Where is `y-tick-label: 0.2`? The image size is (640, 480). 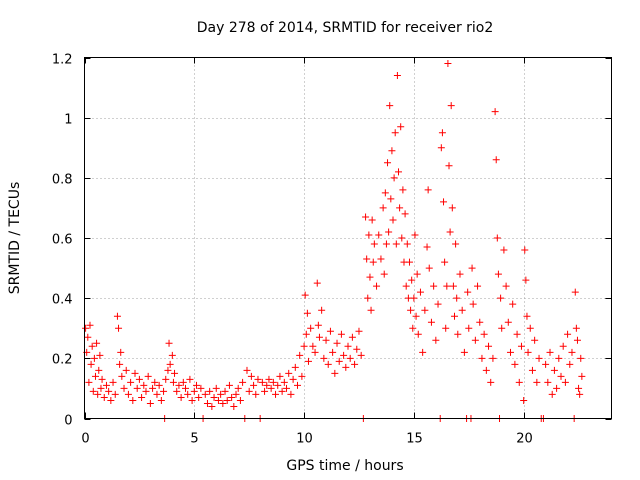
y-tick-label: 0.2 is located at coordinates (62, 360).